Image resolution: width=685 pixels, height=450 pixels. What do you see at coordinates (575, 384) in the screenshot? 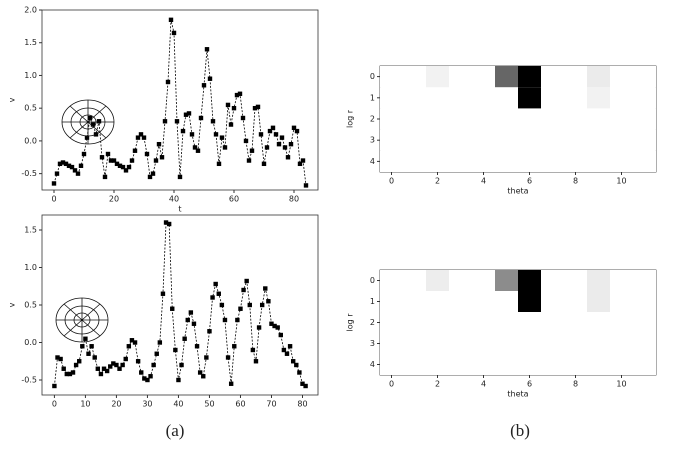
I see `x-tick-label: 8` at bounding box center [575, 384].